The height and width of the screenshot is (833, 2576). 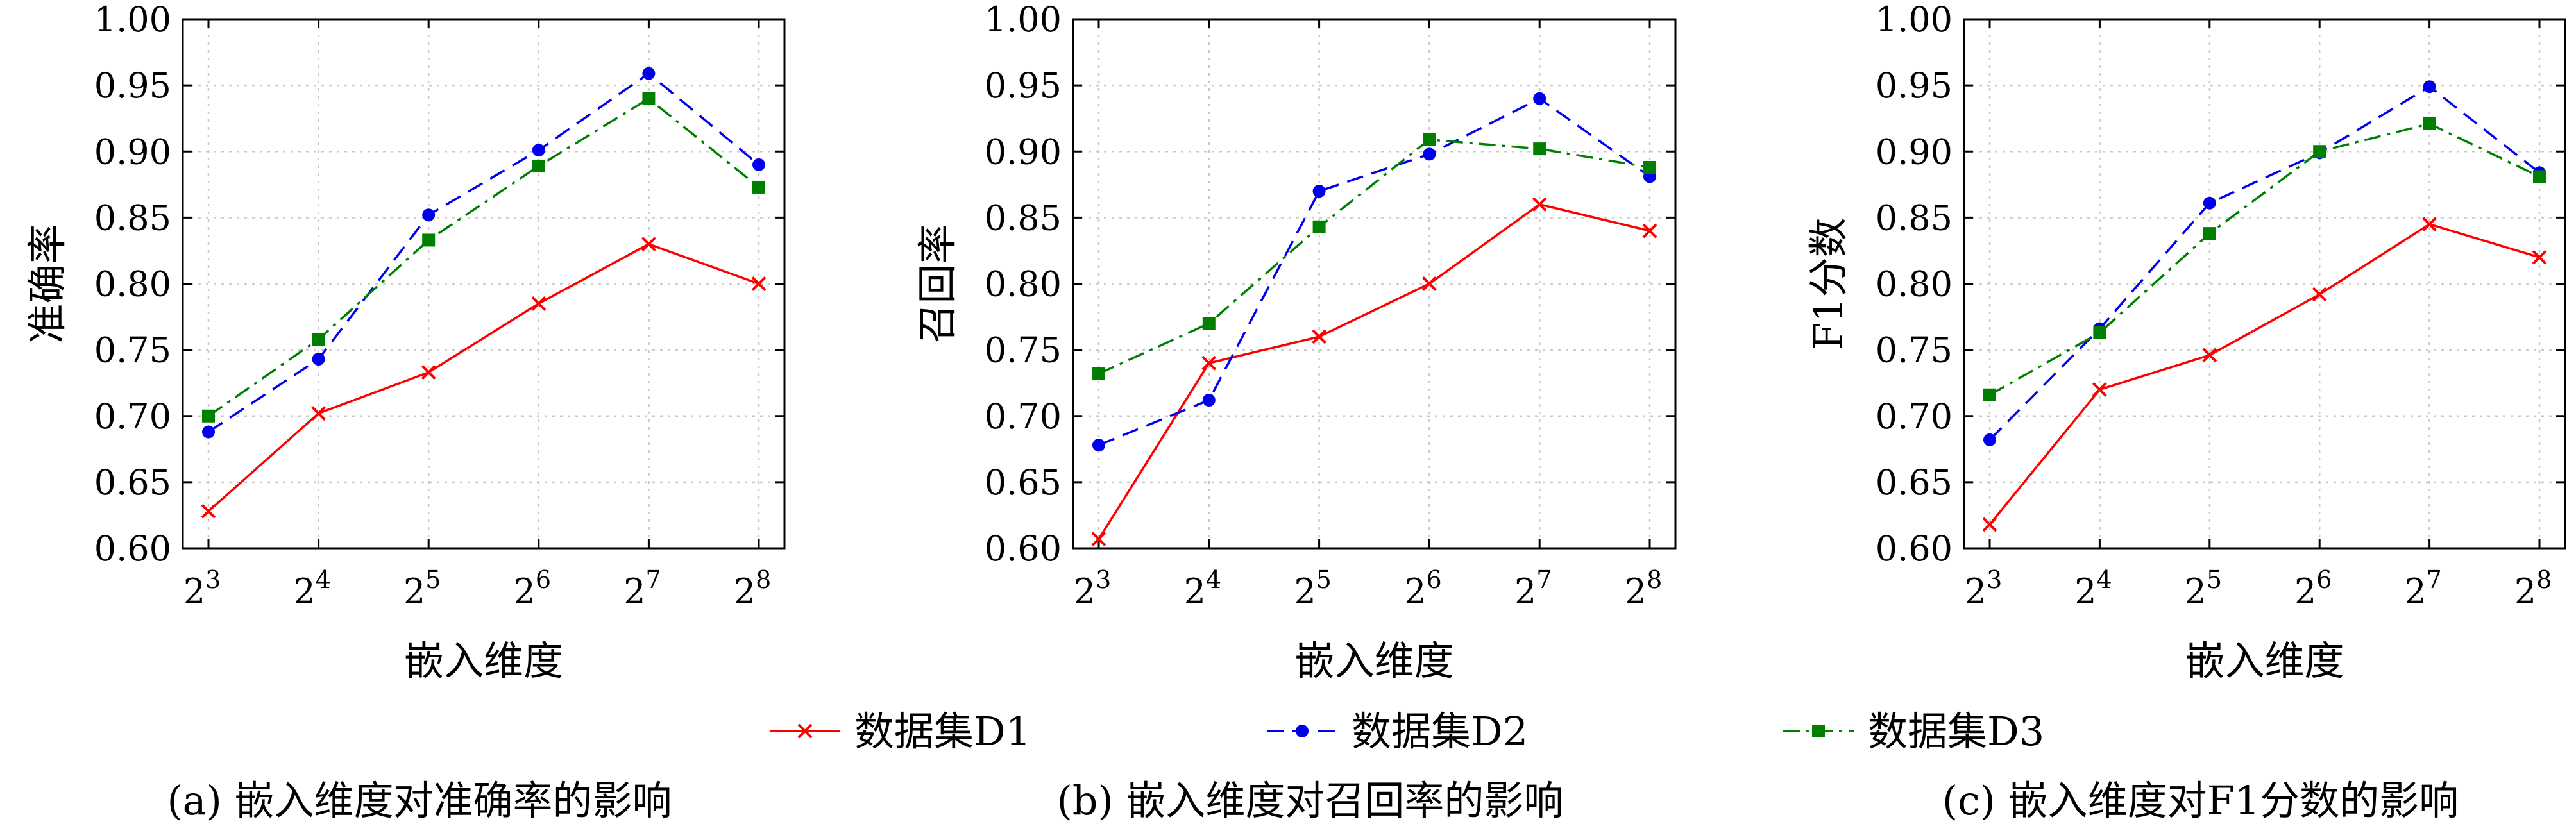 I want to click on y-axis-label: 召回率, so click(x=937, y=283).